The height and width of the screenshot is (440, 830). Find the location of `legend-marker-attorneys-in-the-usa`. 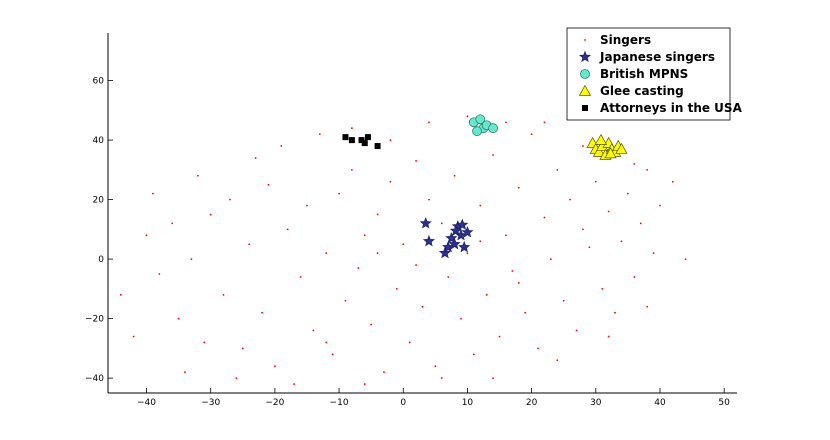

legend-marker-attorneys-in-the-usa is located at coordinates (585, 108).